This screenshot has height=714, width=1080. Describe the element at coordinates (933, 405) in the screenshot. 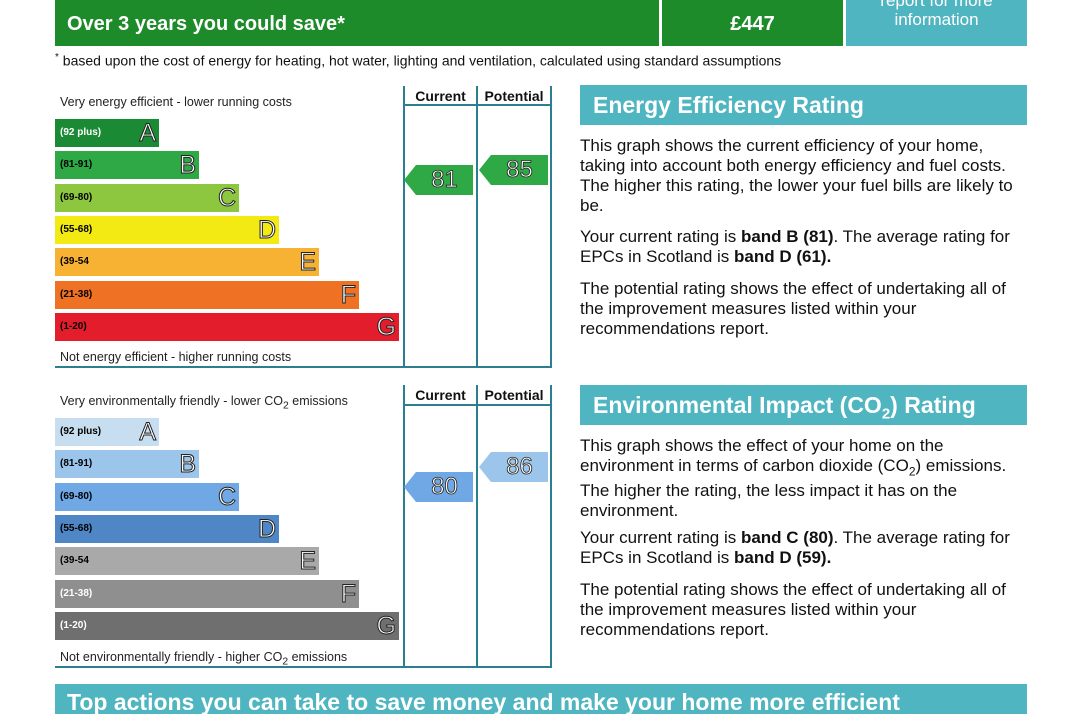

I see `env-title-post: ) Rating` at that location.